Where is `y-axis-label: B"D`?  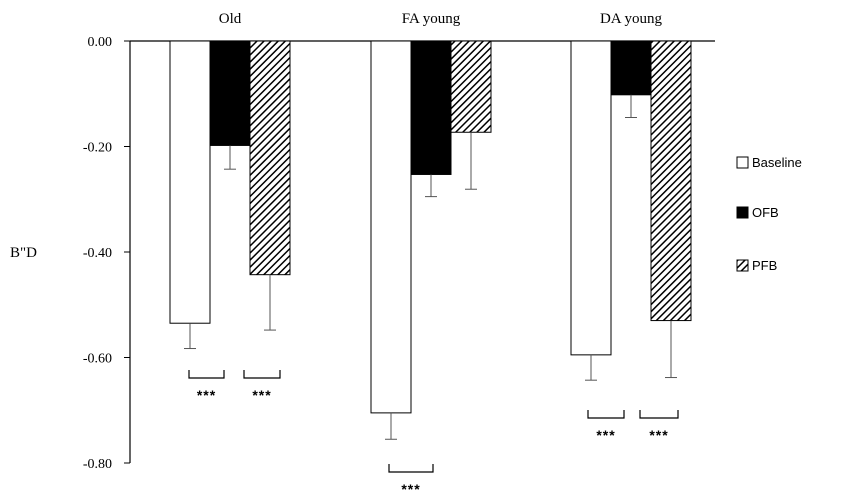
y-axis-label: B"D is located at coordinates (23, 253).